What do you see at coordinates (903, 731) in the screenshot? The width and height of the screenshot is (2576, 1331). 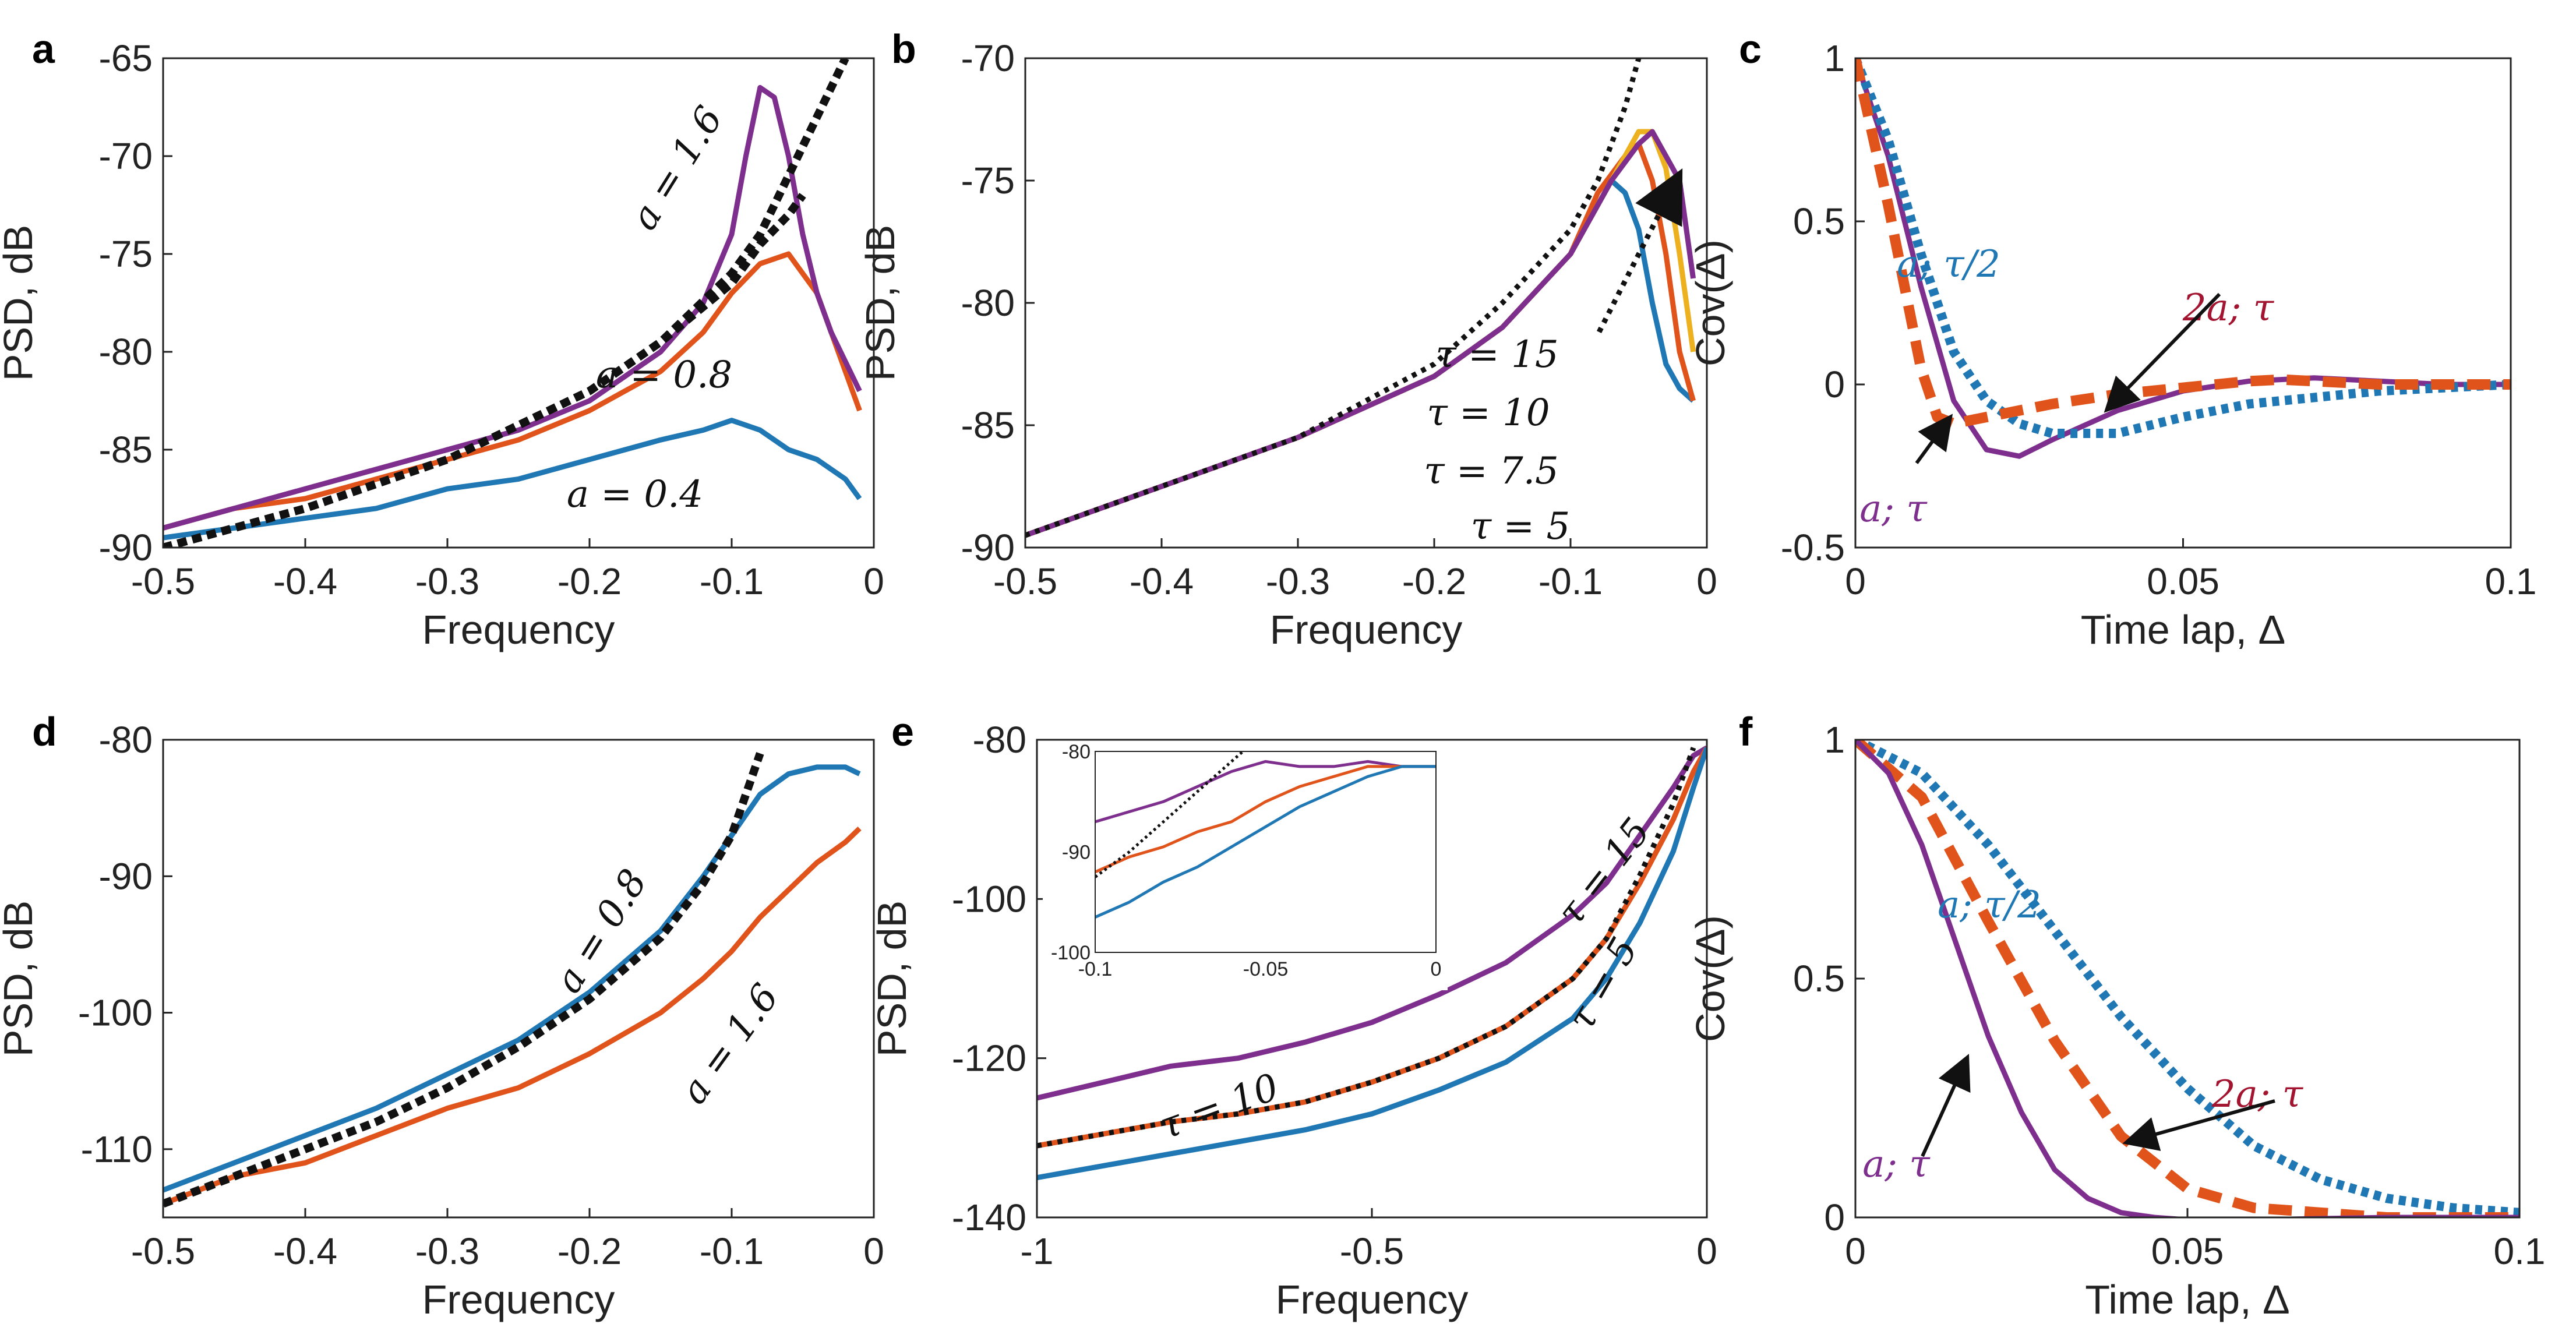 I see `panel-label-e: e` at bounding box center [903, 731].